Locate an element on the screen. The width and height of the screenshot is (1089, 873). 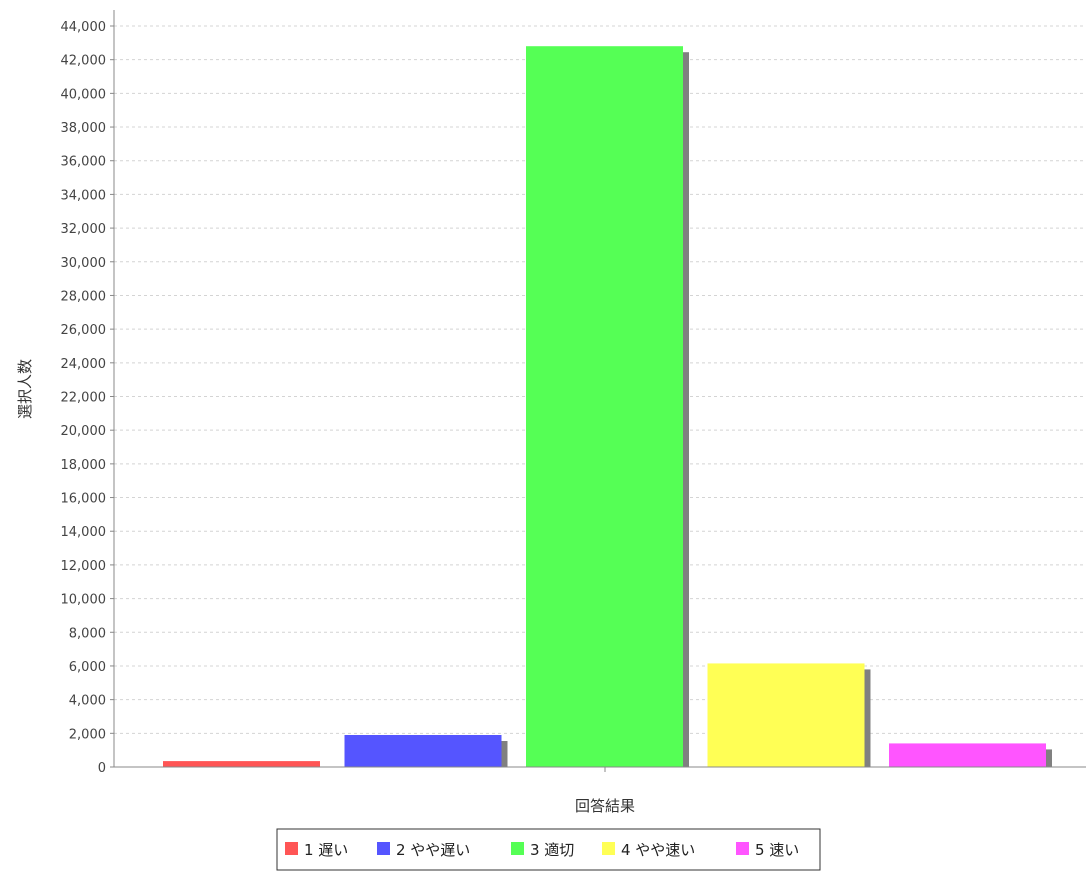
y-tick-label: 6,000 is located at coordinates (87, 667).